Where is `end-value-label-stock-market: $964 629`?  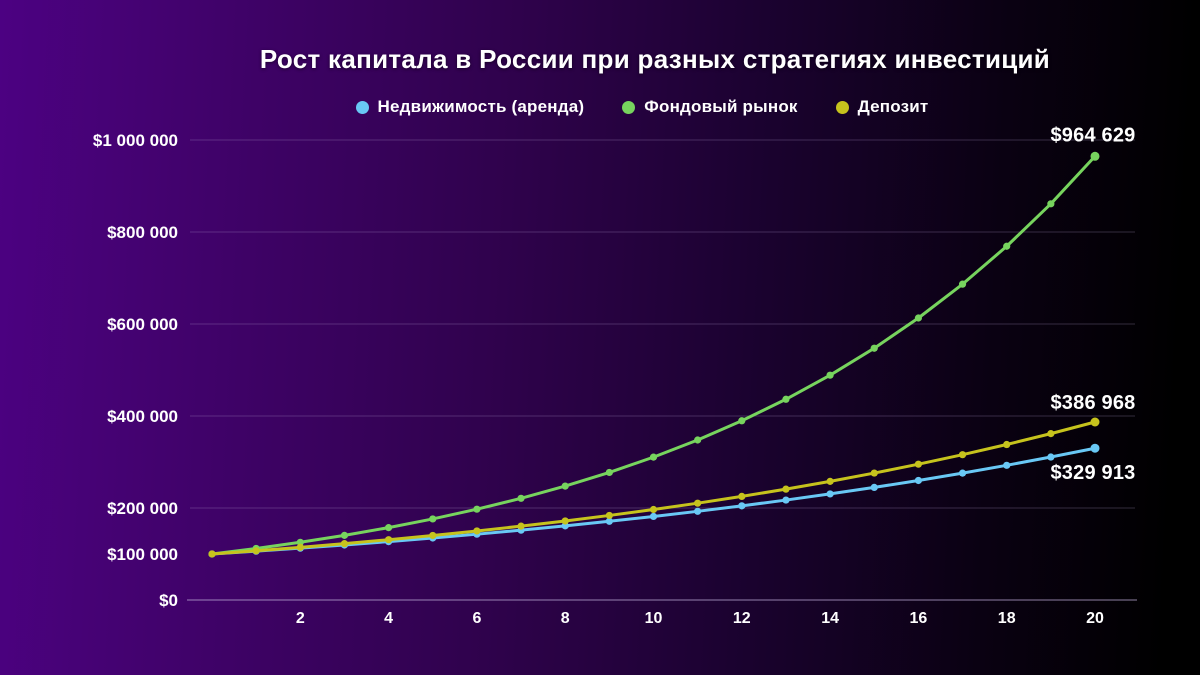
end-value-label-stock-market: $964 629 is located at coordinates (1092, 135).